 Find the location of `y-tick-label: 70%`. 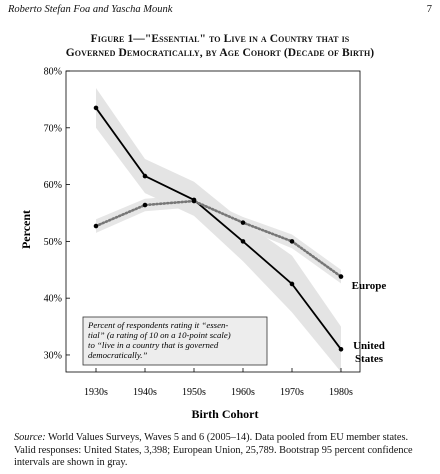

y-tick-label: 70% is located at coordinates (53, 128).